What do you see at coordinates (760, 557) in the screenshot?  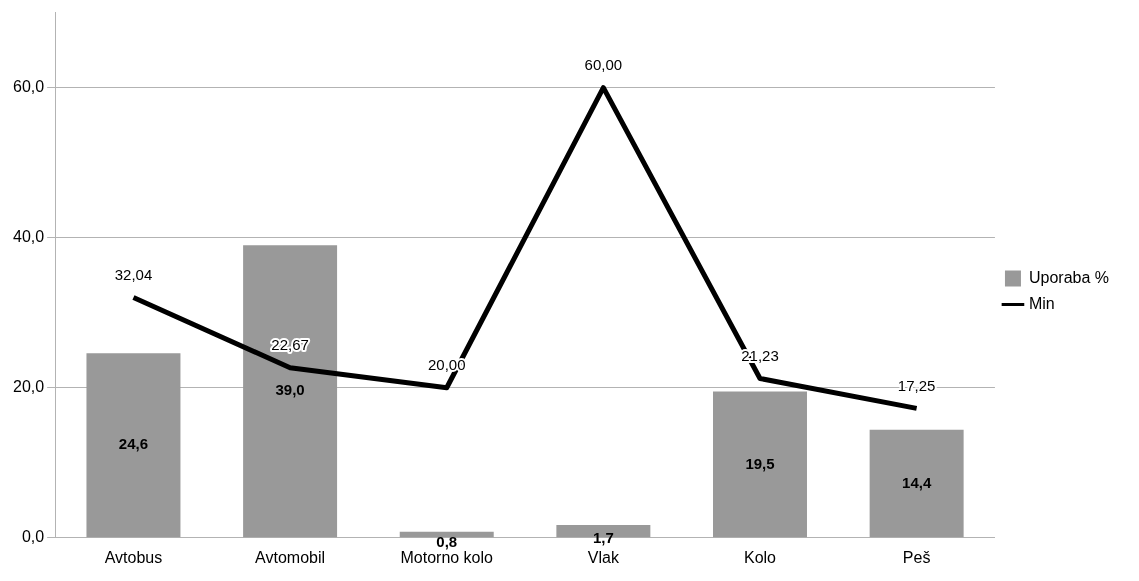 I see `x-tick-label: Kolo` at bounding box center [760, 557].